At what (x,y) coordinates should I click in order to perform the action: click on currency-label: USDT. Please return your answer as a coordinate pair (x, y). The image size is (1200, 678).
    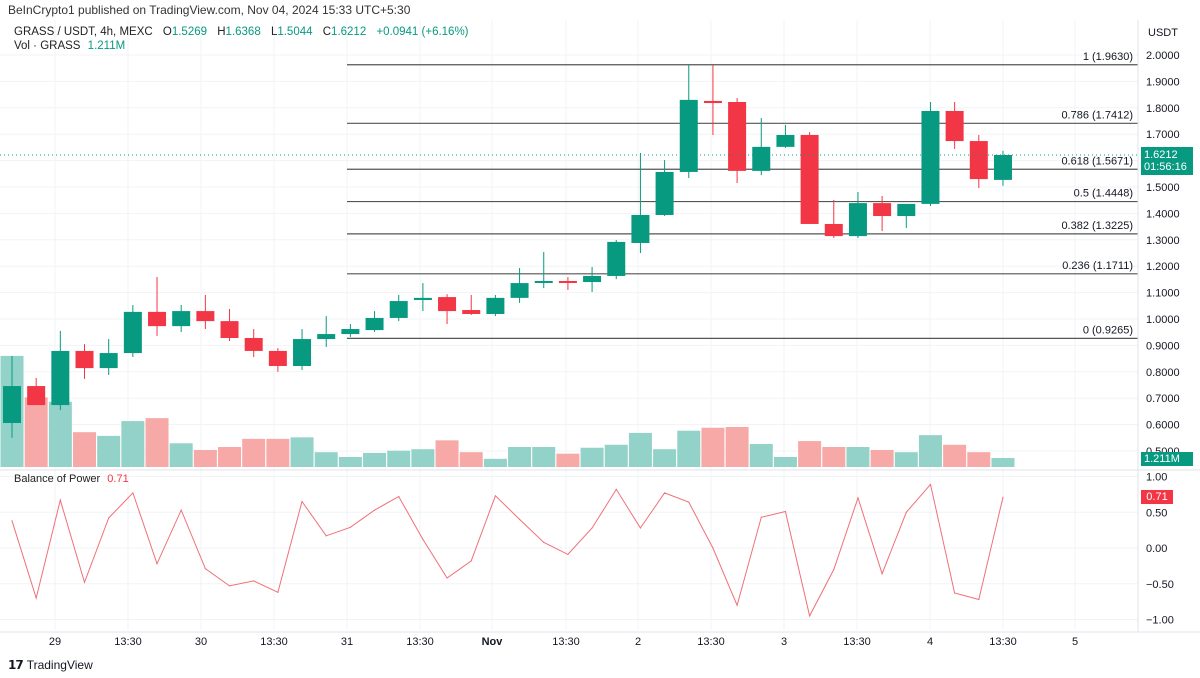
    Looking at the image, I should click on (1163, 33).